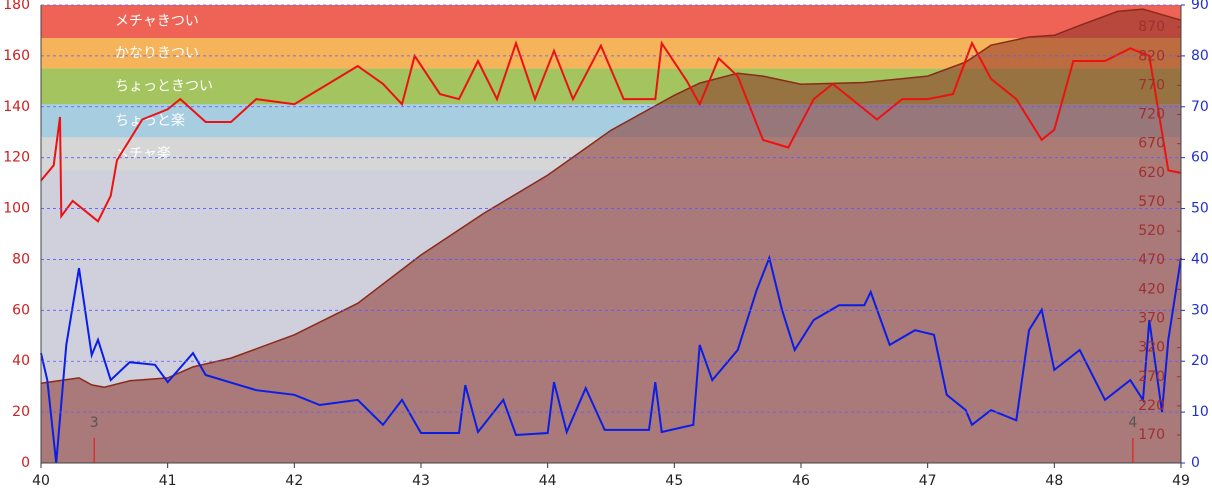 The width and height of the screenshot is (1212, 490). What do you see at coordinates (1151, 56) in the screenshot?
I see `y2-tick-label: 820` at bounding box center [1151, 56].